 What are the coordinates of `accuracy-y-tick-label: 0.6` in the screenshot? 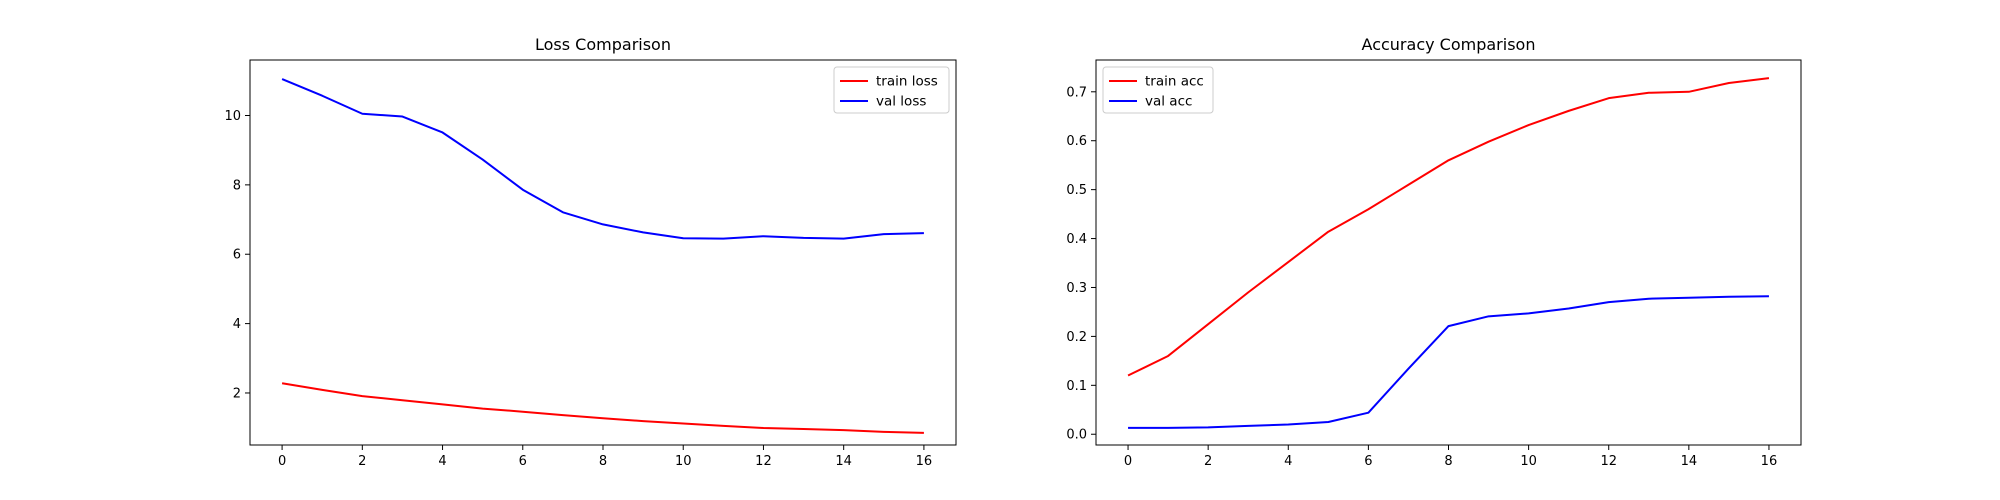 It's located at (1076, 141).